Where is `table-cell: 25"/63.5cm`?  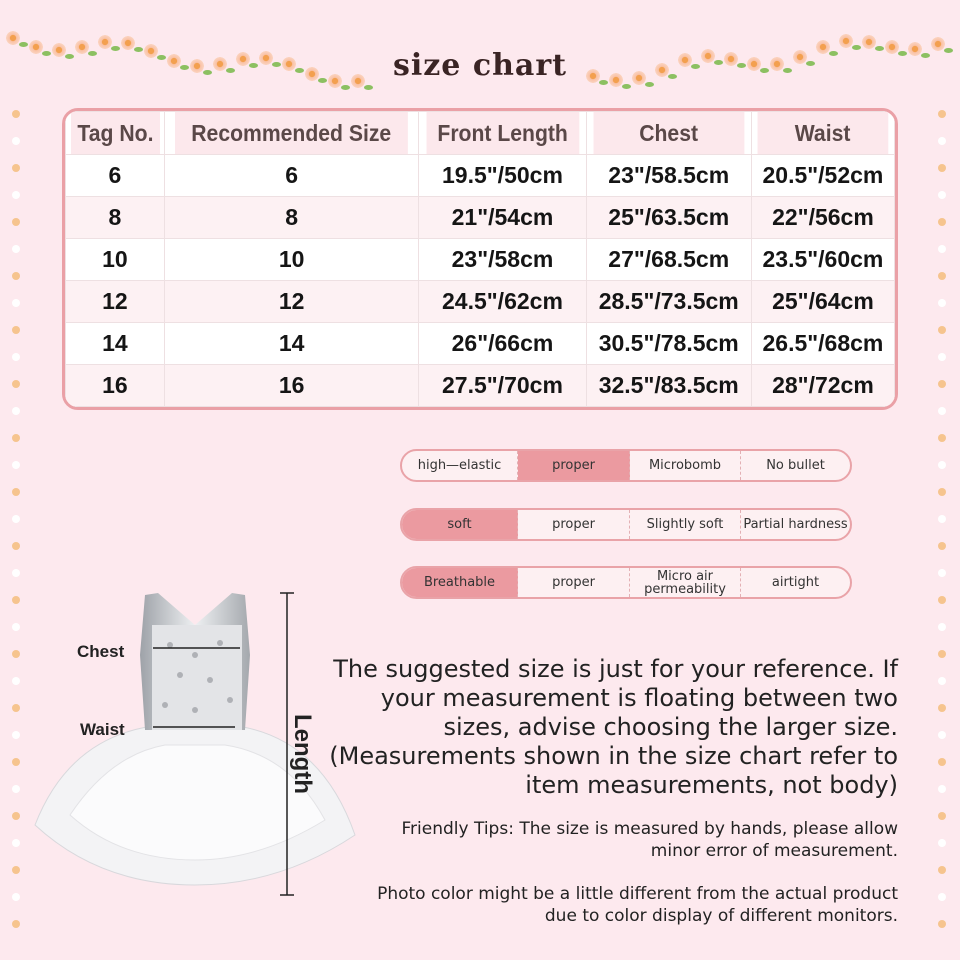 table-cell: 25"/63.5cm is located at coordinates (668, 217).